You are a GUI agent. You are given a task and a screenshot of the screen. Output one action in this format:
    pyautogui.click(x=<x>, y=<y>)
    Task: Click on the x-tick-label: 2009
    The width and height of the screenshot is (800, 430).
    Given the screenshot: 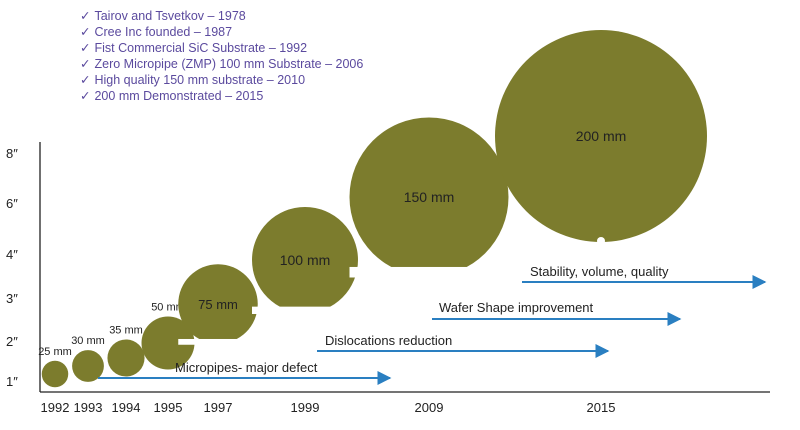 What is the action you would take?
    pyautogui.click(x=429, y=407)
    